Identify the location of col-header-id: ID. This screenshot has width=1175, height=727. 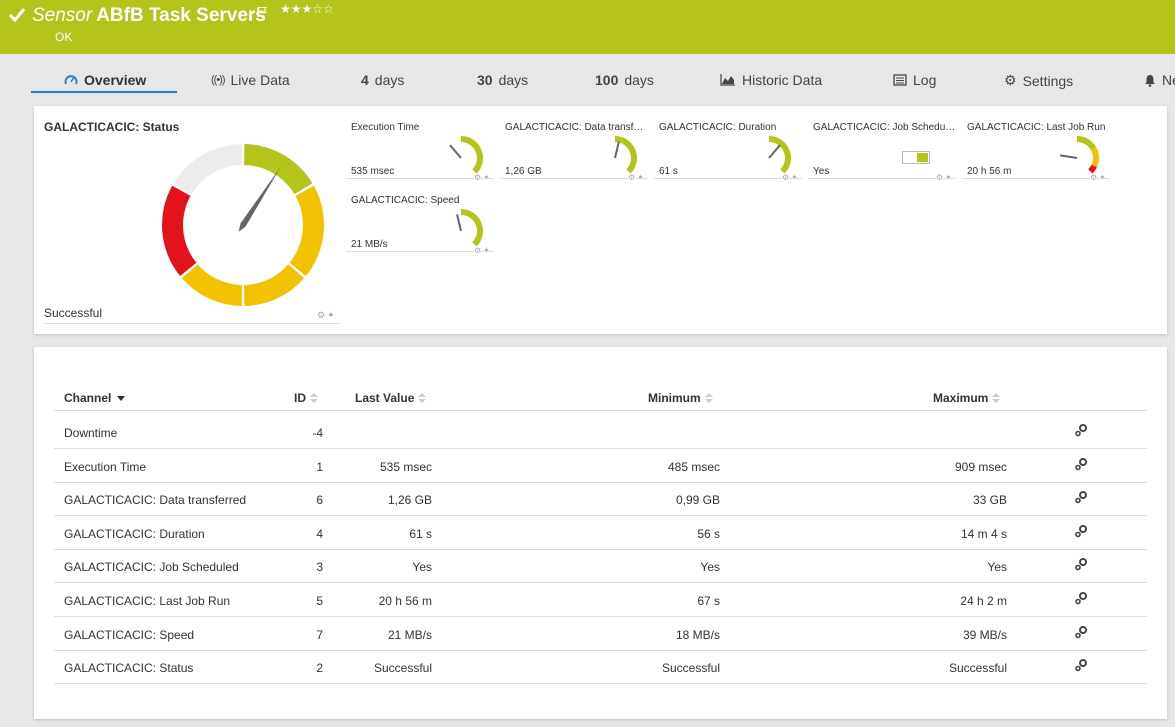
(306, 398).